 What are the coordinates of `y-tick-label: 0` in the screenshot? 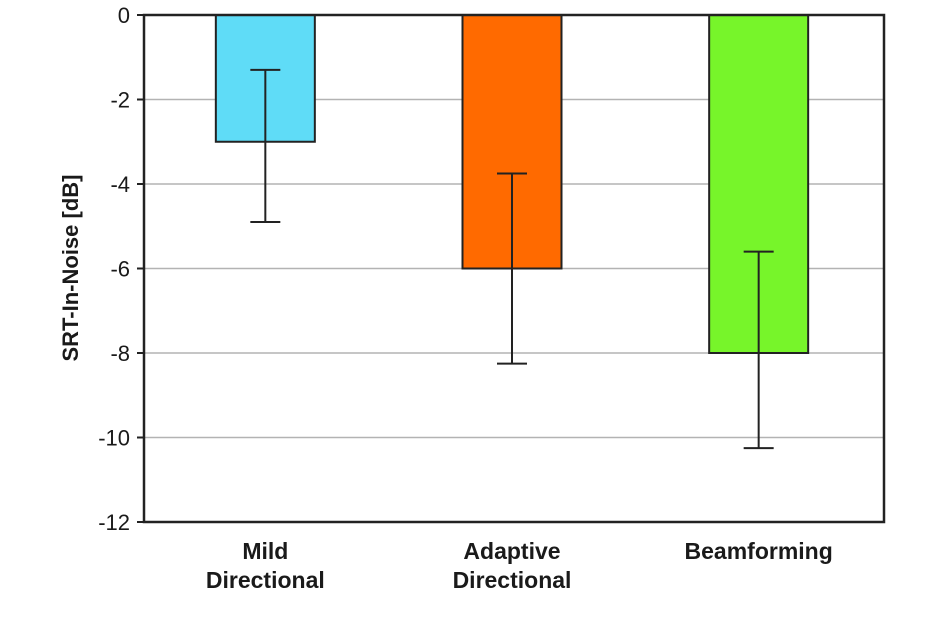 It's located at (124, 15).